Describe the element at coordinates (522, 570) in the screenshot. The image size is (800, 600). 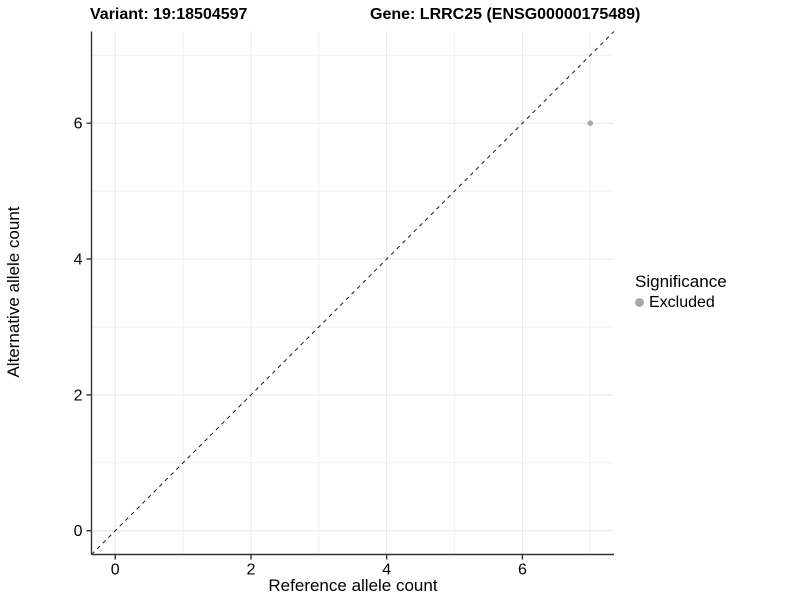
I see `x-tick-label: 6` at that location.